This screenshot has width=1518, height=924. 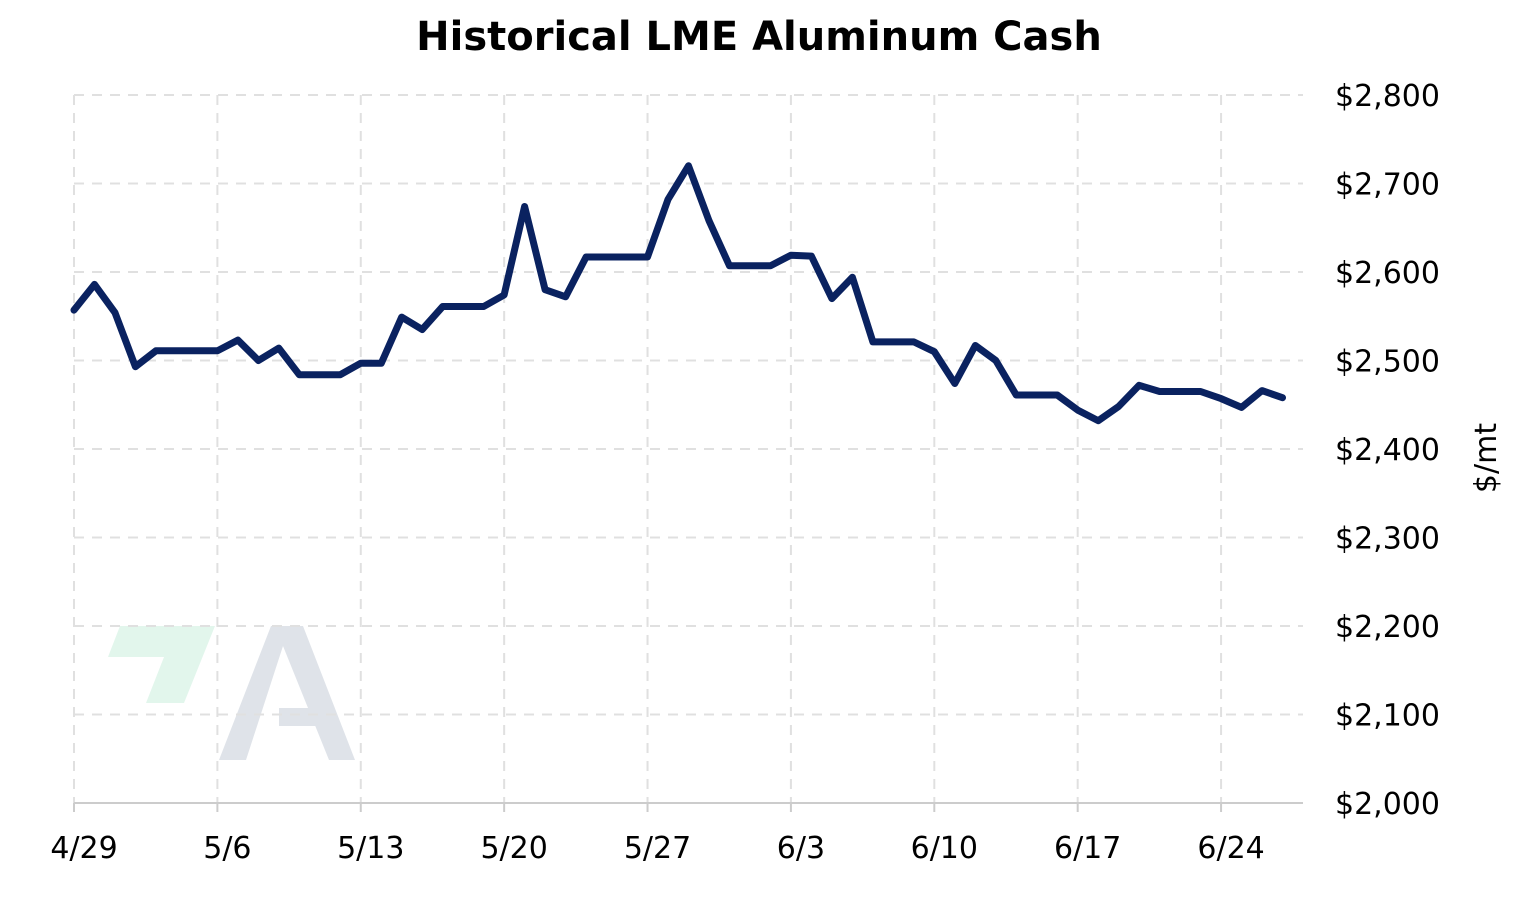 What do you see at coordinates (1387, 804) in the screenshot?
I see `y-tick-label: $2,000` at bounding box center [1387, 804].